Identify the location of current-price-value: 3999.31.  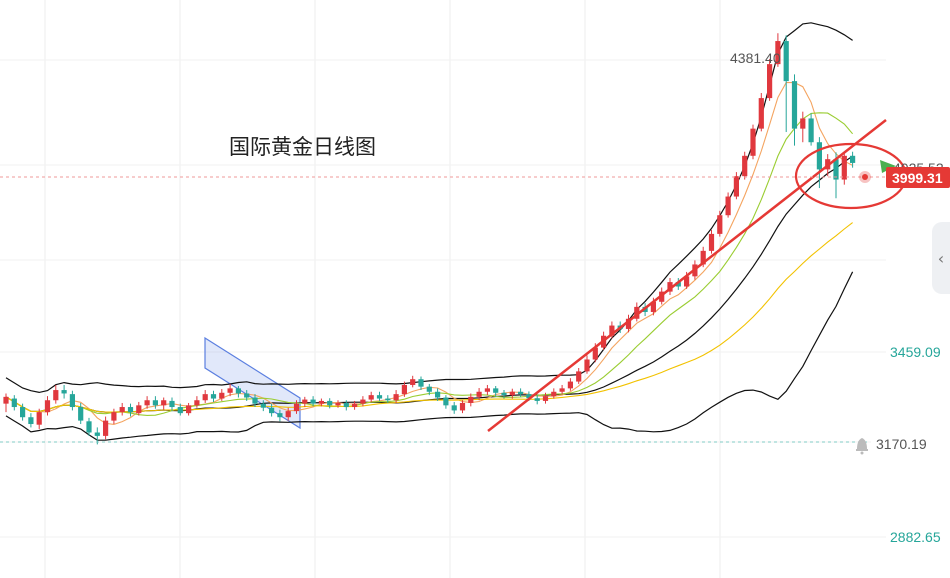
(917, 178).